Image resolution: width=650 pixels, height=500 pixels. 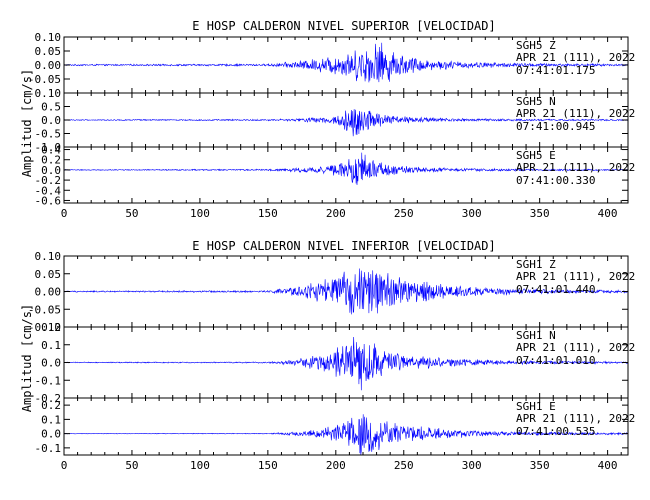 What do you see at coordinates (27, 123) in the screenshot?
I see `y-axis-label-superior: Amplitud [cm/s]` at bounding box center [27, 123].